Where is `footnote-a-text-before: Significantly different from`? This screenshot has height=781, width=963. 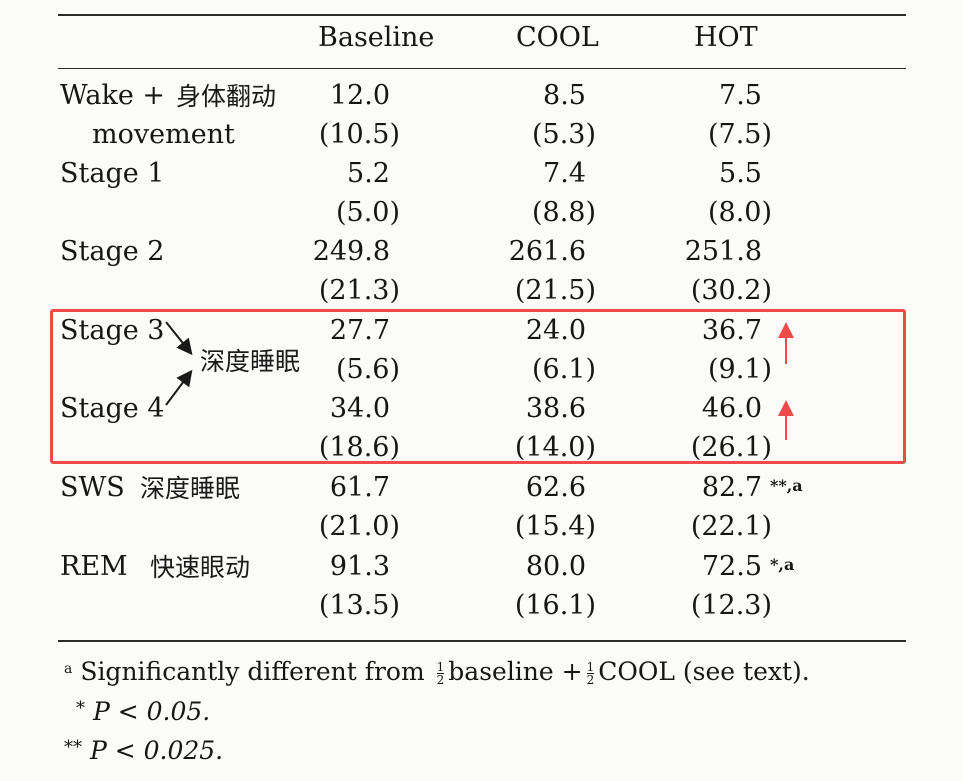 footnote-a-text-before: Significantly different from is located at coordinates (252, 671).